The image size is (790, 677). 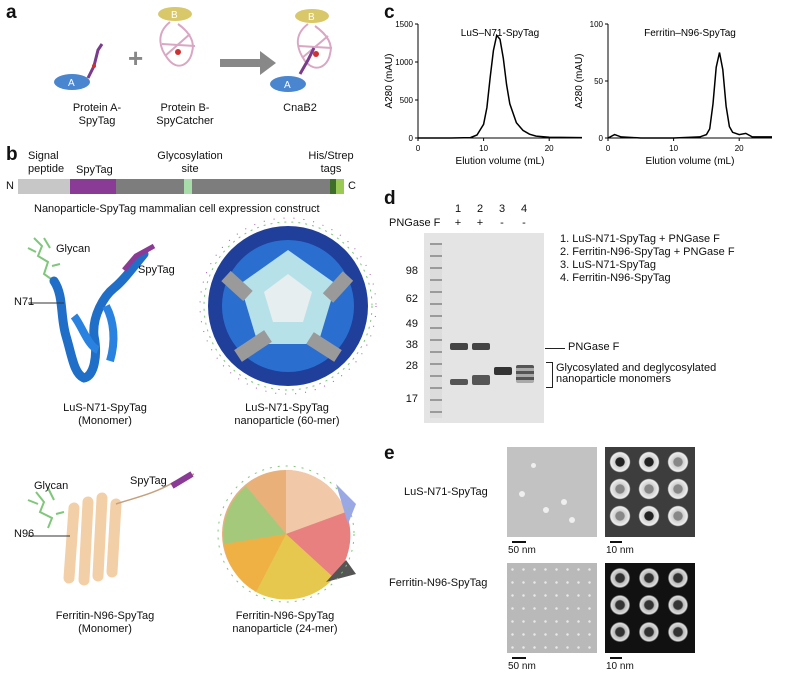 I want to click on lane2-monomer-band, so click(x=481, y=380).